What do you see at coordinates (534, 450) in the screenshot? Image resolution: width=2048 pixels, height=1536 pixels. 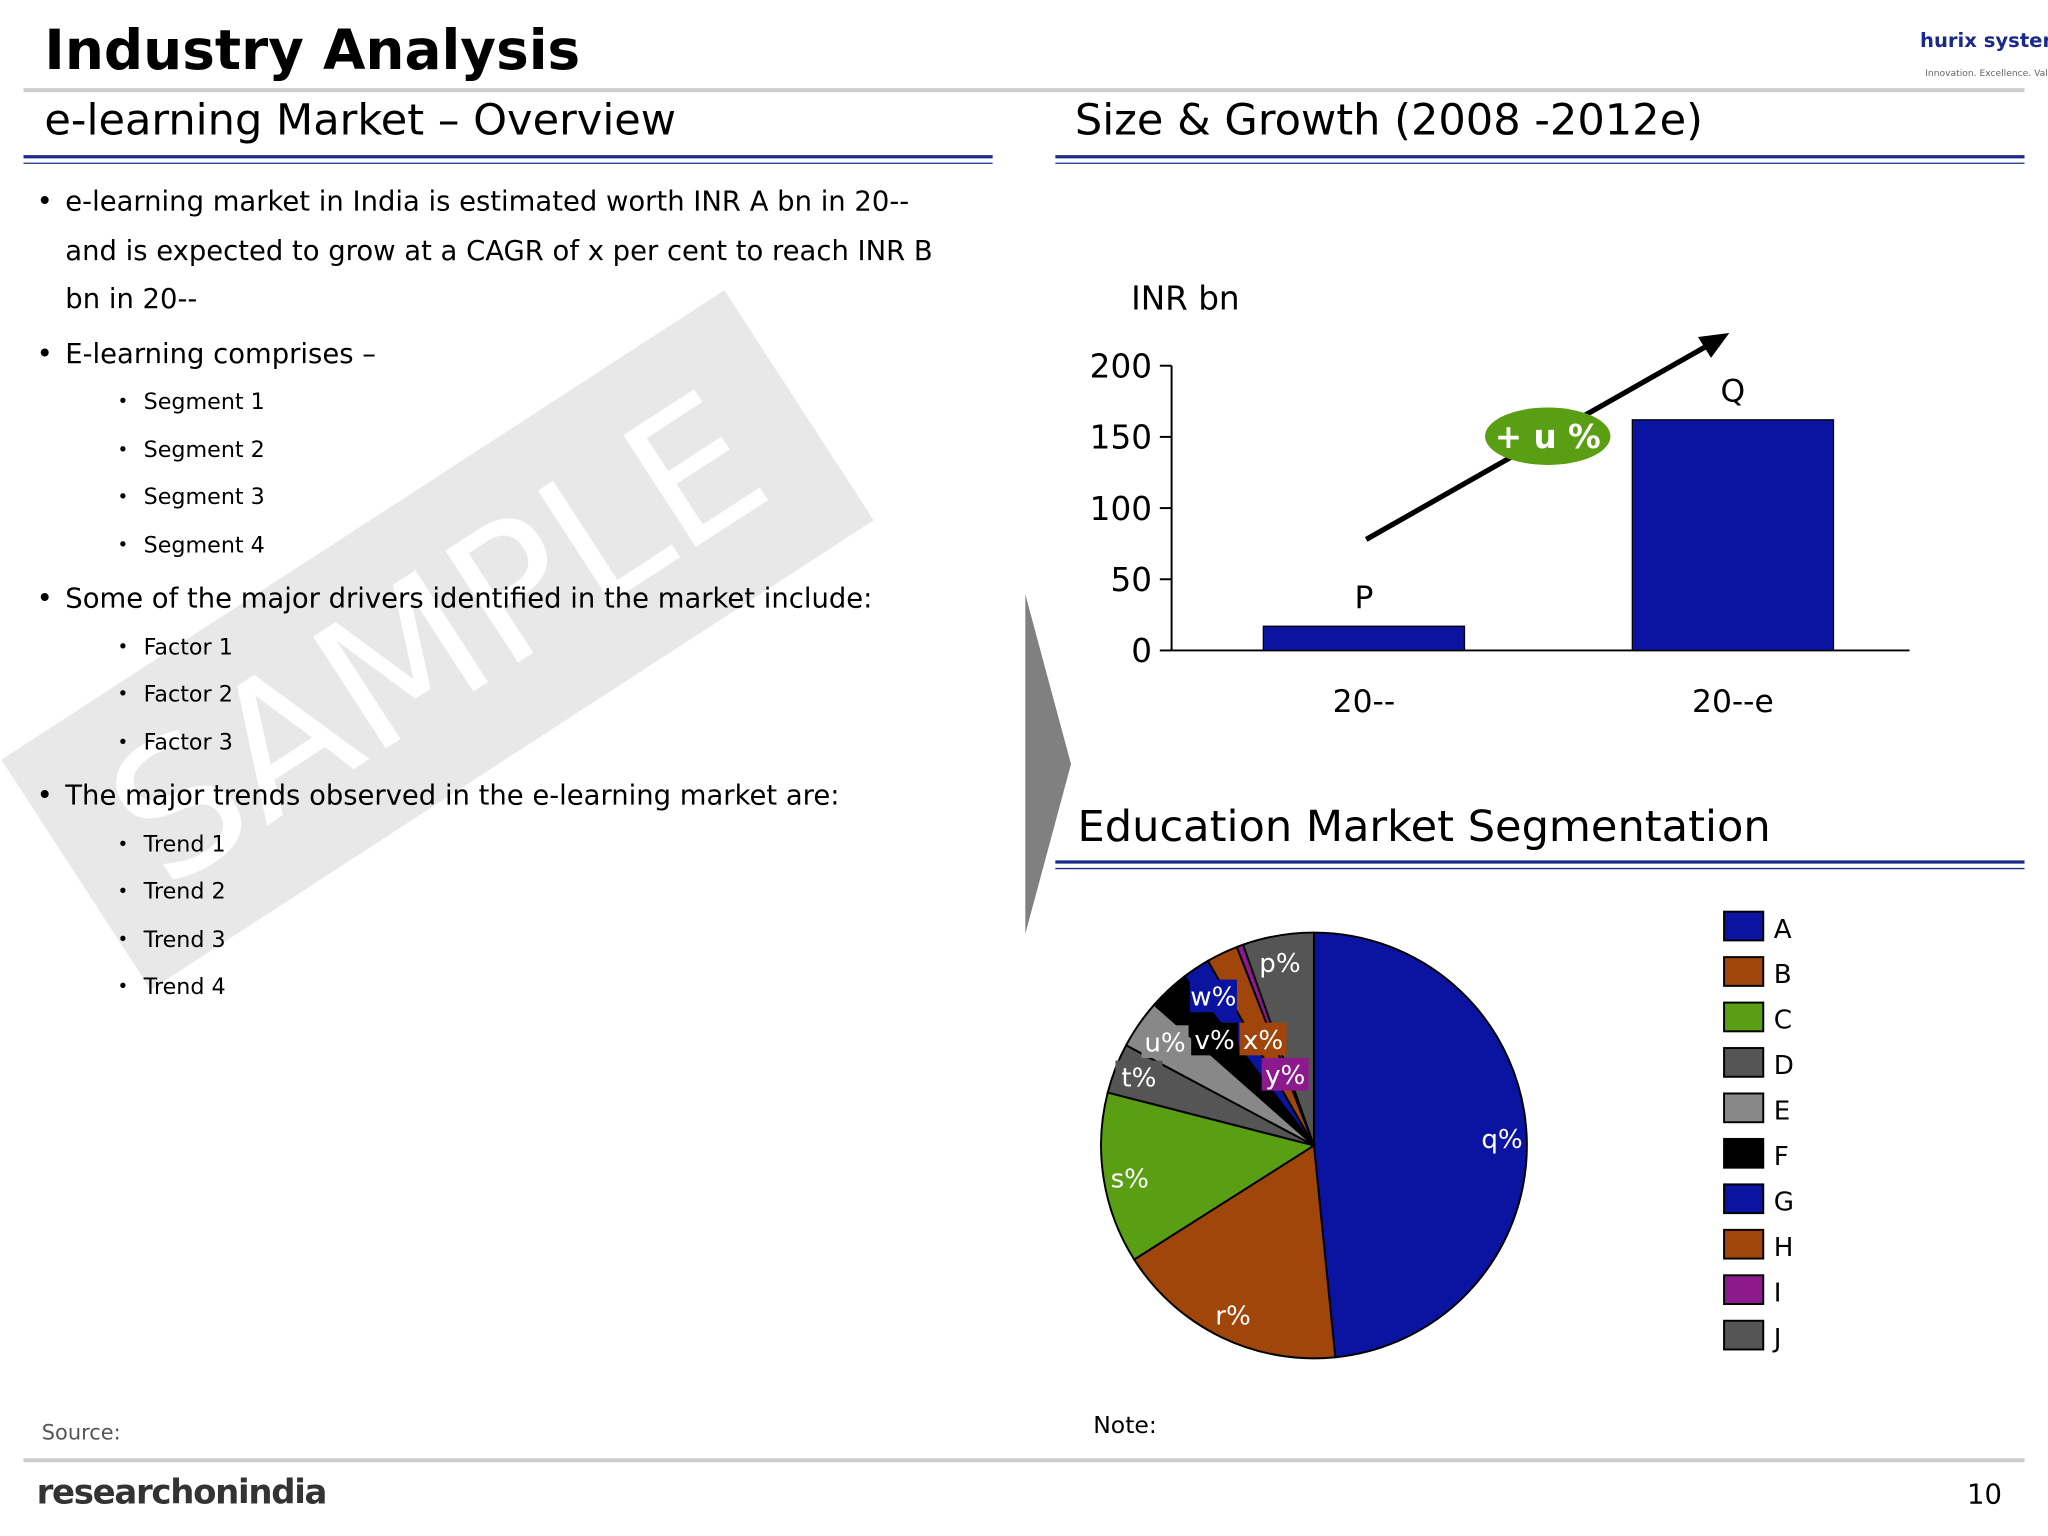 I see `sub-bullet: Segment 2` at bounding box center [534, 450].